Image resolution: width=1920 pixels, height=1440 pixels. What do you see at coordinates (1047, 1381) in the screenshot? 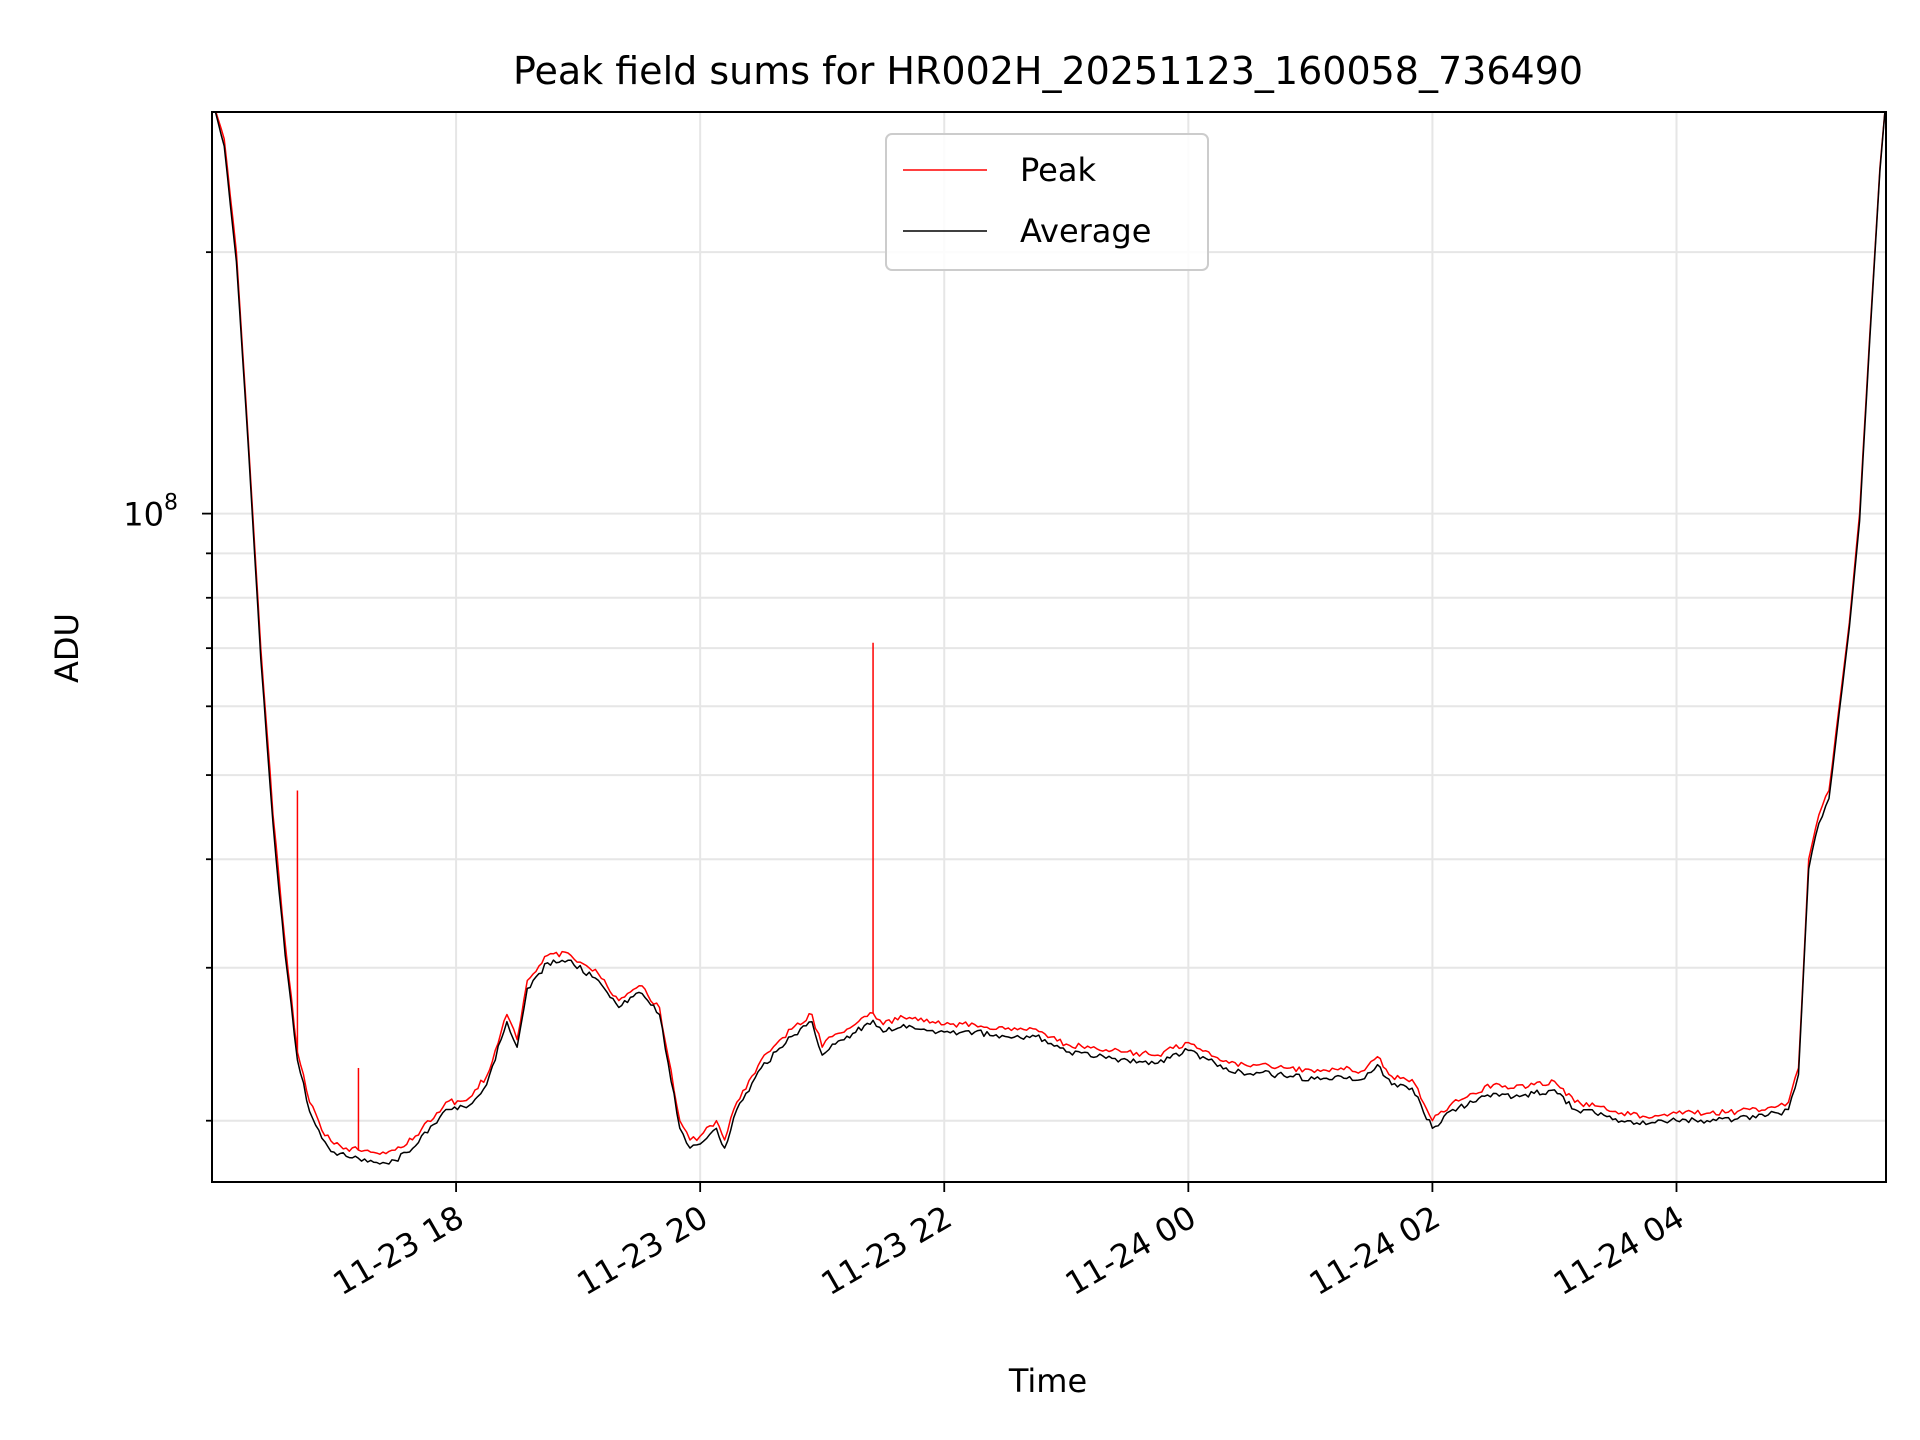
I see `x-axis-label: Time` at bounding box center [1047, 1381].